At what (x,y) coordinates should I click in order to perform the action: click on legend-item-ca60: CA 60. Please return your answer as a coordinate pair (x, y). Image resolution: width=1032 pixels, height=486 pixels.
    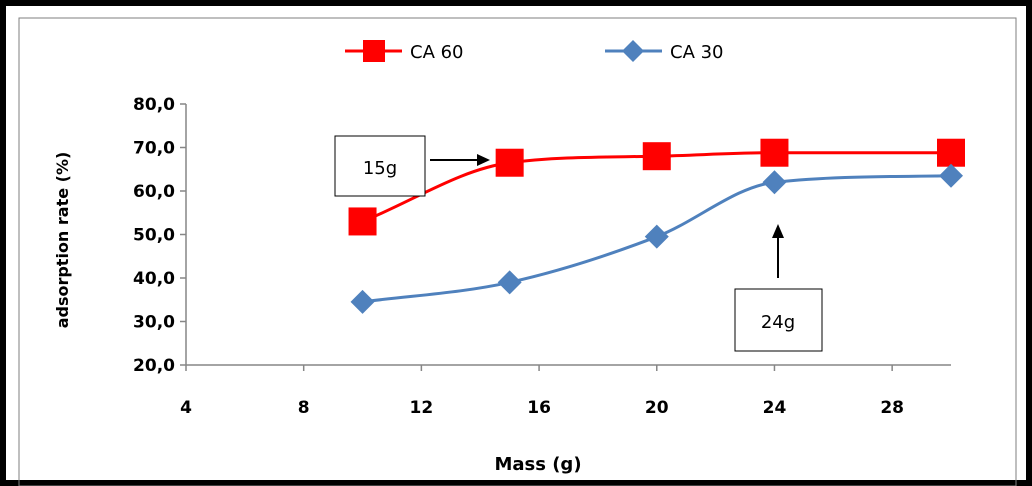
    Looking at the image, I should click on (404, 51).